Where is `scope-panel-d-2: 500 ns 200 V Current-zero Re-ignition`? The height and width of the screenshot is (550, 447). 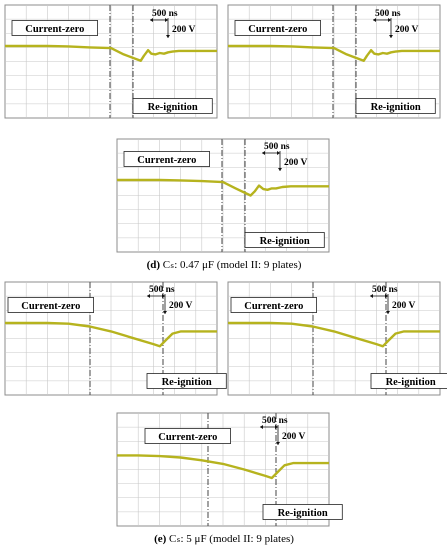
scope-panel-d-2: 500 ns 200 V Current-zero Re-ignition is located at coordinates (334, 61).